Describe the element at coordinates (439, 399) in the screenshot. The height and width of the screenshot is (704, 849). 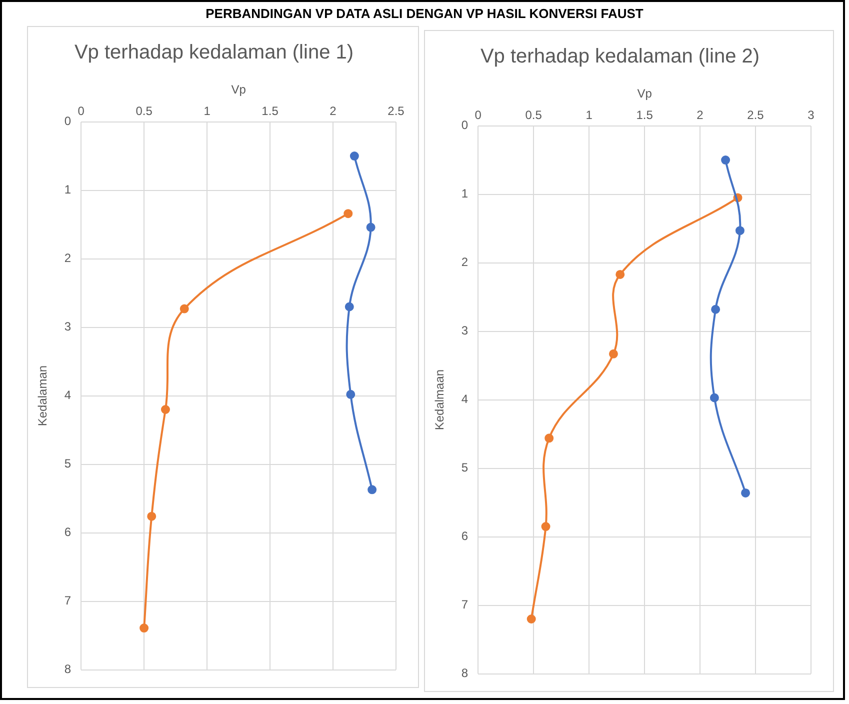
I see `y-axis-title: Kedalmaan` at that location.